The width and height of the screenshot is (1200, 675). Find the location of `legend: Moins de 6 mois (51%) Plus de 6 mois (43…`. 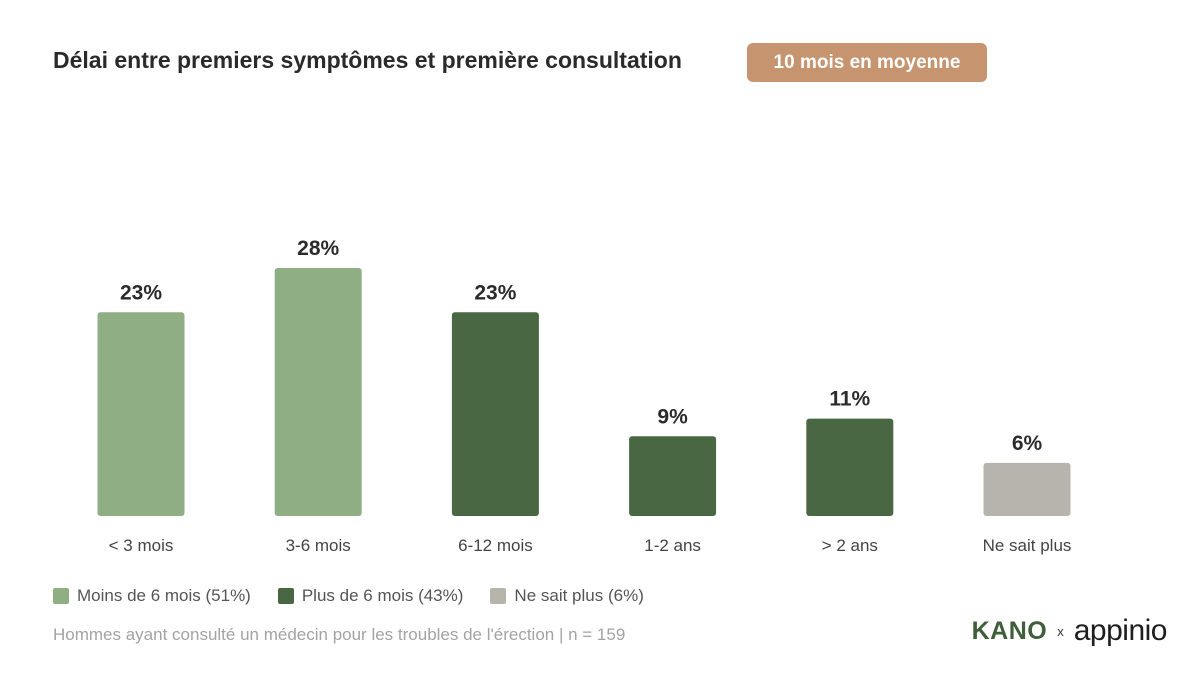

legend: Moins de 6 mois (51%) Plus de 6 mois (43… is located at coordinates (348, 596).